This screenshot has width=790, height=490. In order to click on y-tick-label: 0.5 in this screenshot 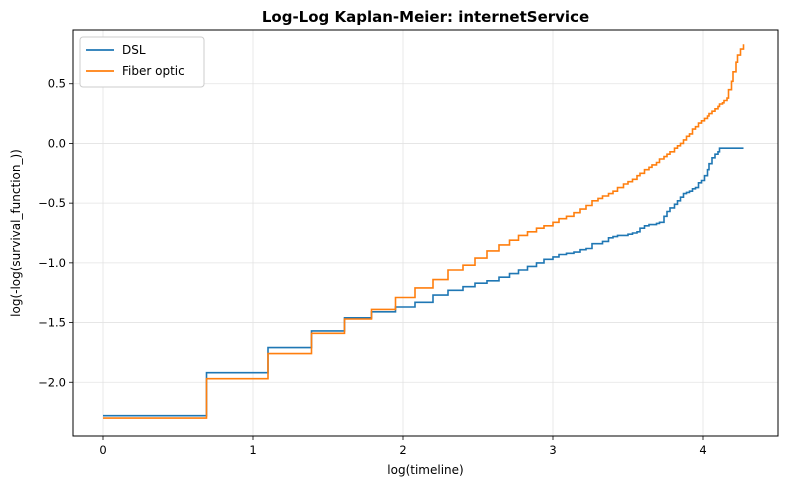, I will do `click(57, 84)`.